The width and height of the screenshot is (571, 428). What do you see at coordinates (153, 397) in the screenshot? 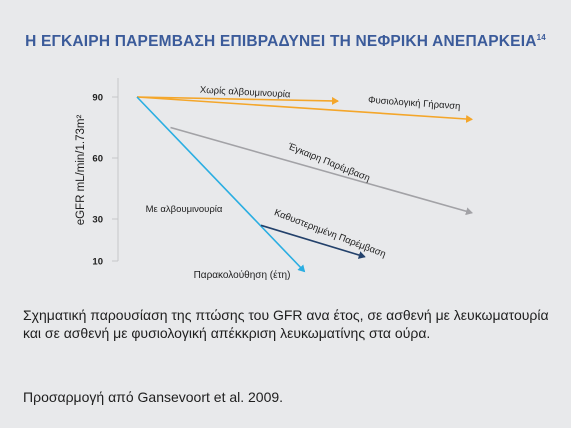
I see `source-note: Προσαρμογή από Gansevoort et al. 2009.` at bounding box center [153, 397].